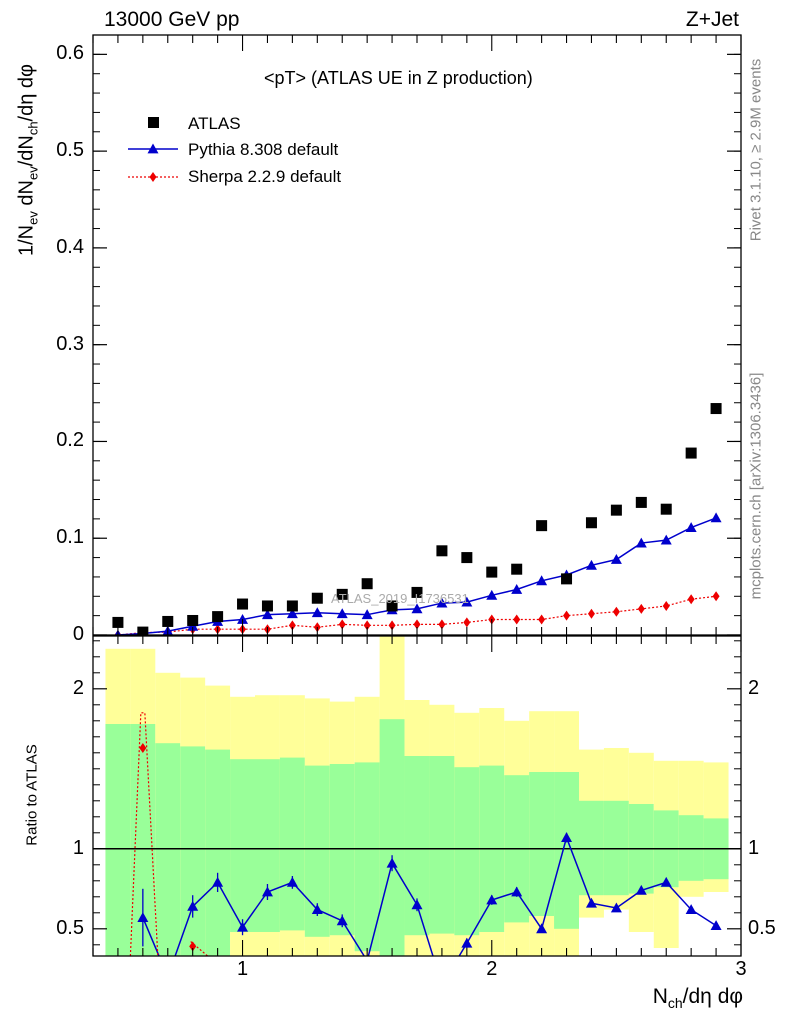 This screenshot has width=786, height=1024. What do you see at coordinates (70, 343) in the screenshot?
I see `main-y-tick-label: 0.3` at bounding box center [70, 343].